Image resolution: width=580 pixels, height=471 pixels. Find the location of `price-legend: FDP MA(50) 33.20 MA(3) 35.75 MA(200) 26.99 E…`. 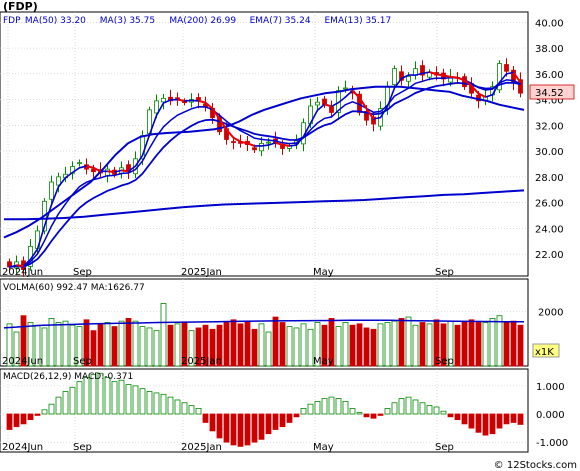

price-legend: FDP MA(50) 33.20 MA(3) 35.75 MA(200) 26.99 E… is located at coordinates (197, 21).